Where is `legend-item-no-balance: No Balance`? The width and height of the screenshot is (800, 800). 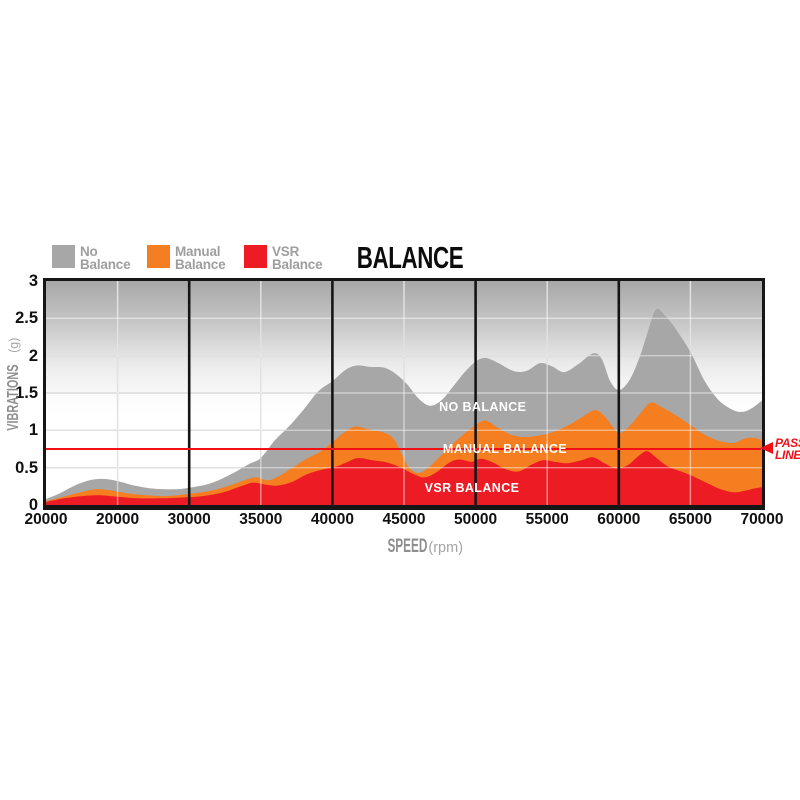 legend-item-no-balance: No Balance is located at coordinates (91, 258).